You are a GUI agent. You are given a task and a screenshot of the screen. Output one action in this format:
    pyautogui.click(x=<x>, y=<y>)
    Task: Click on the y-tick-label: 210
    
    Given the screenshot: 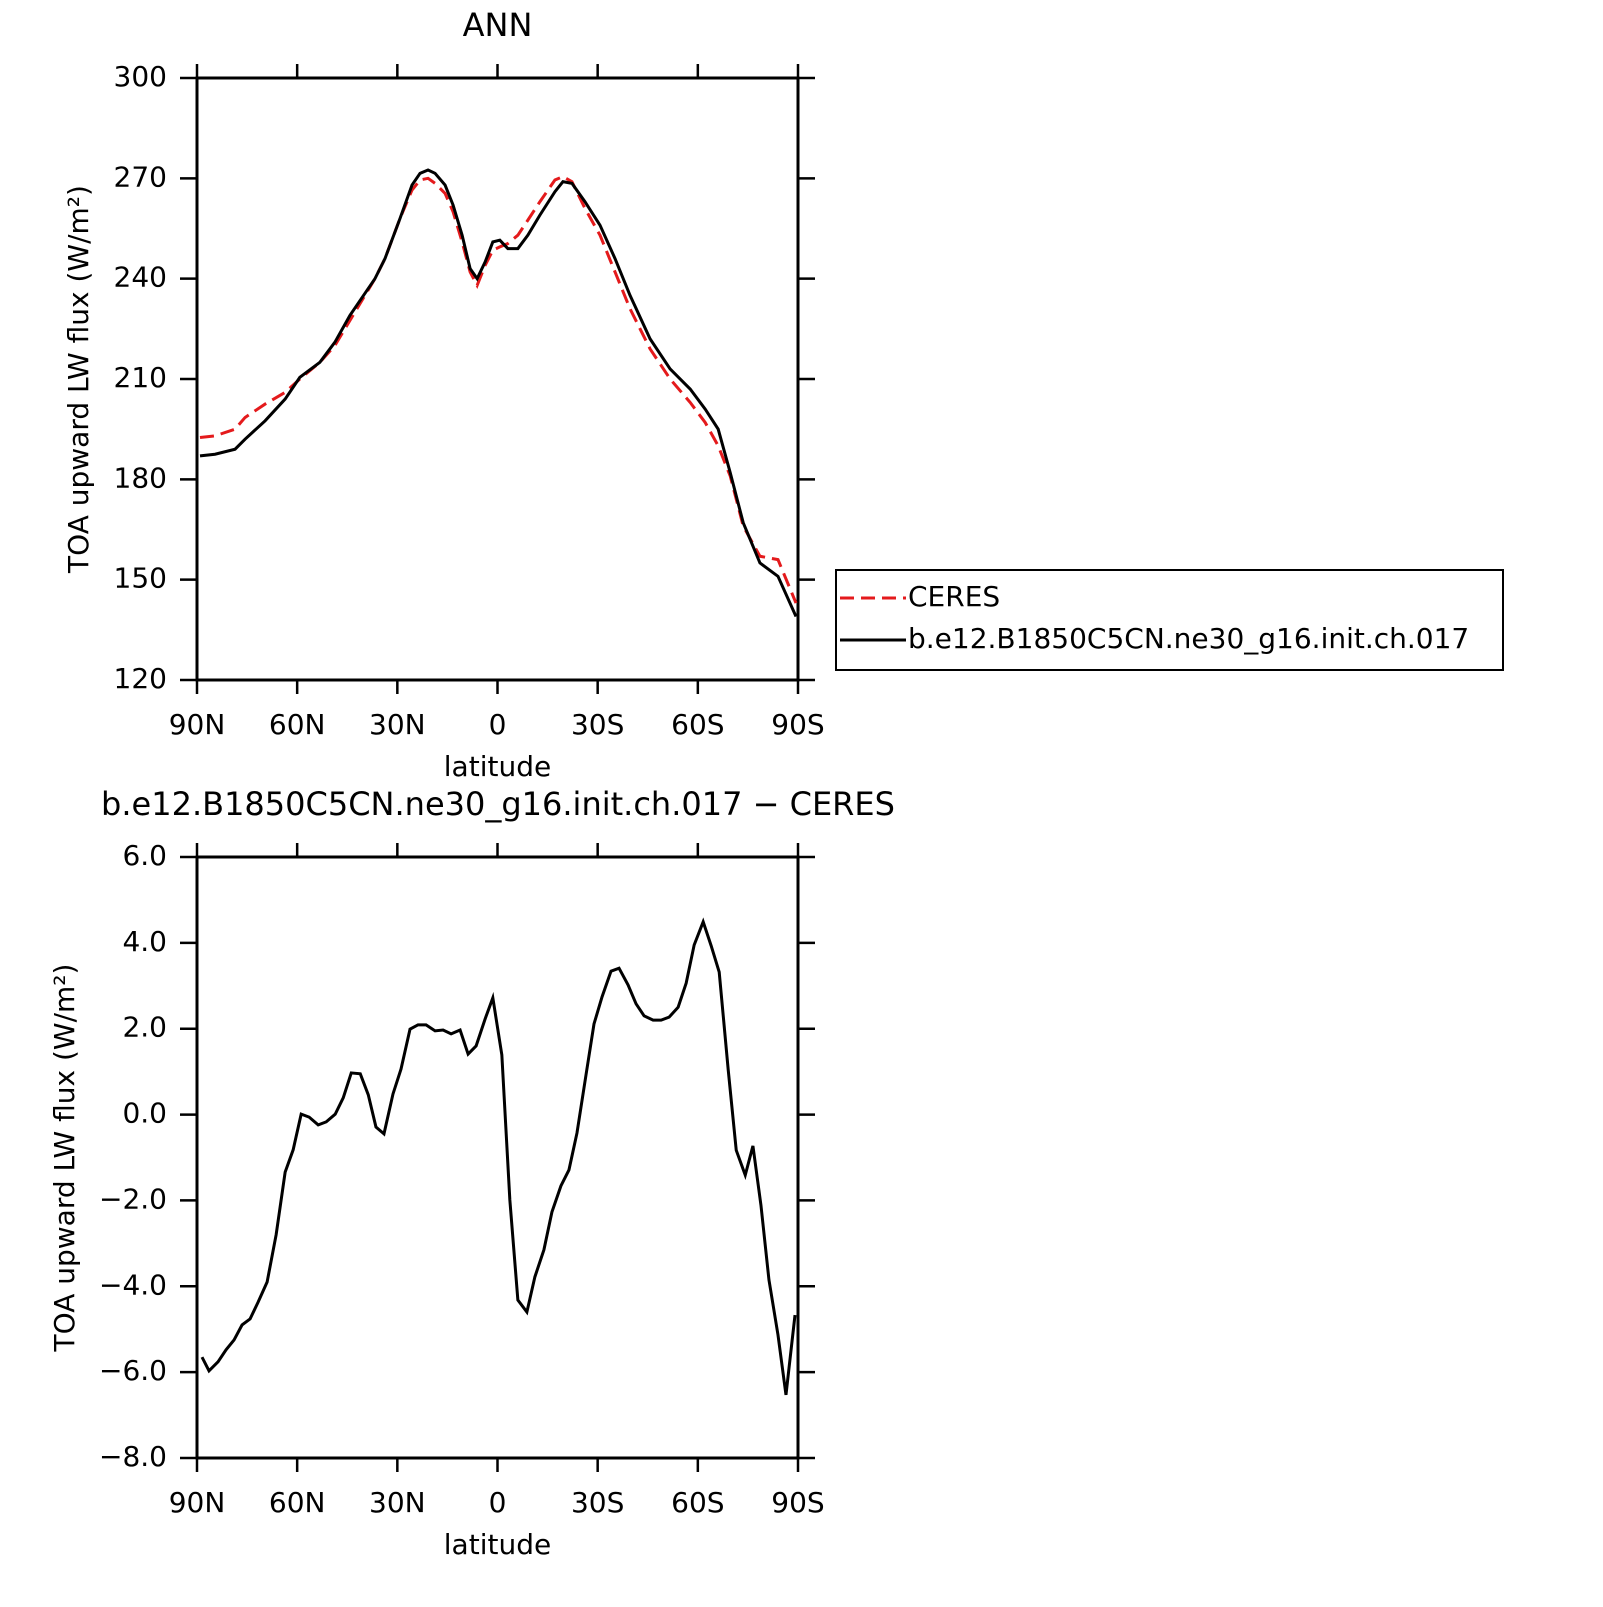 What is the action you would take?
    pyautogui.click(x=140, y=377)
    